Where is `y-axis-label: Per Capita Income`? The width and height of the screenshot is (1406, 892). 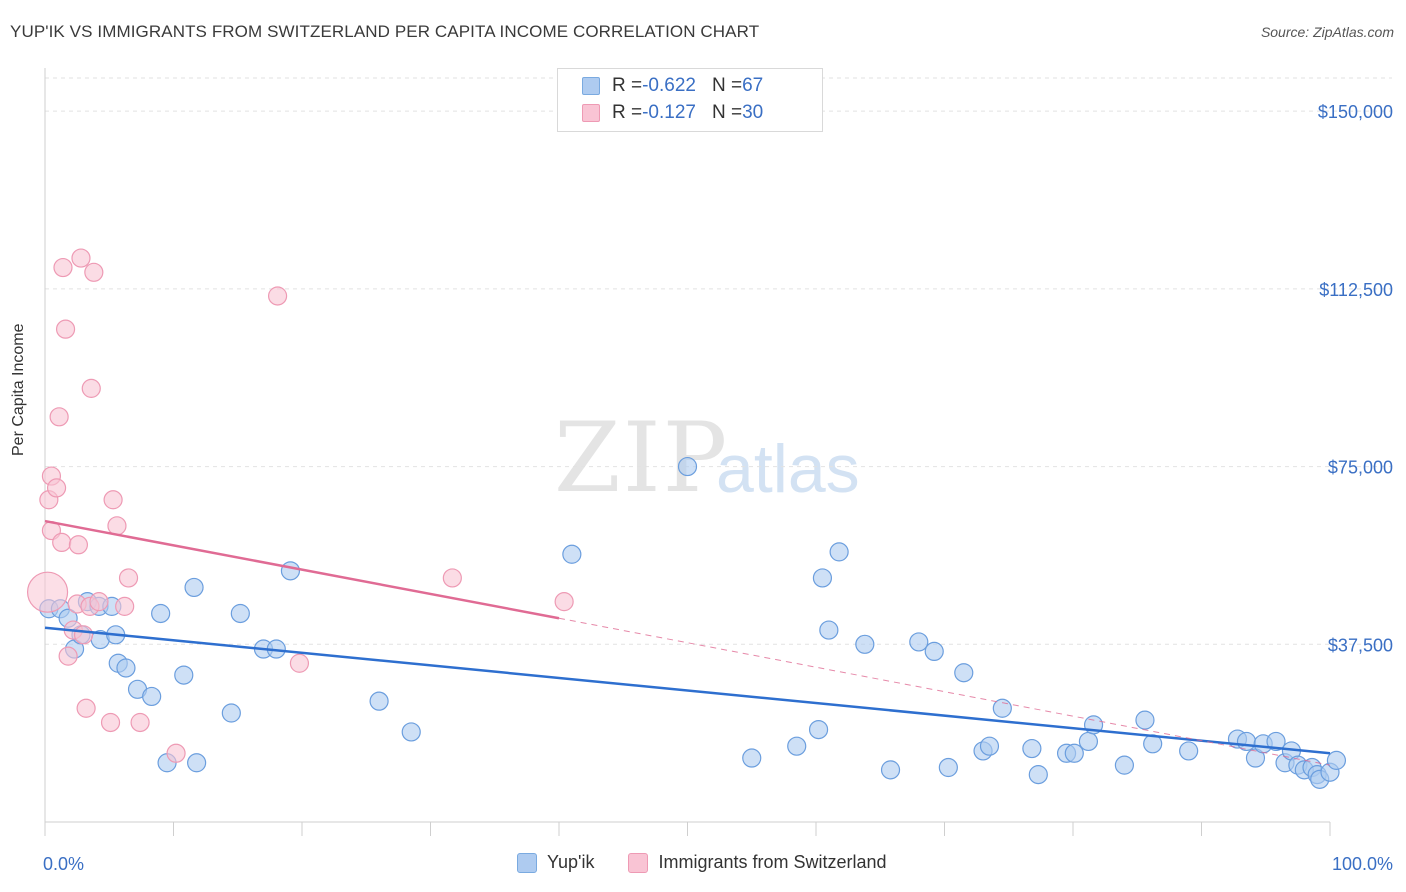
y-axis-label: Per Capita Income is located at coordinates (18, 389).